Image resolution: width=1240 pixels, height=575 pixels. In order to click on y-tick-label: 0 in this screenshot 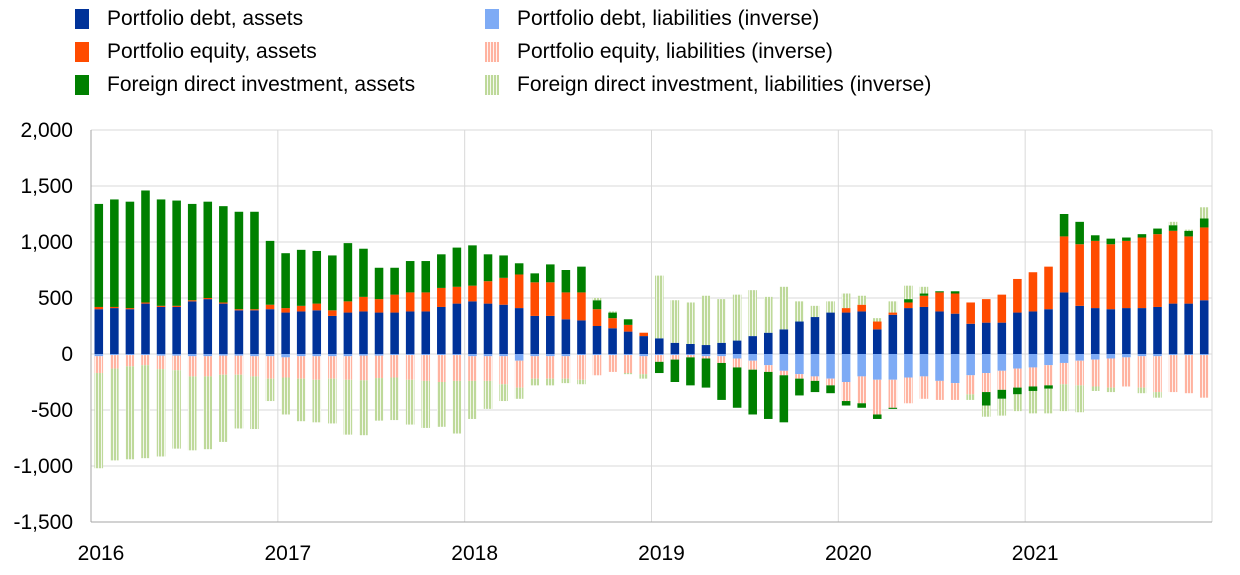, I will do `click(67, 354)`.